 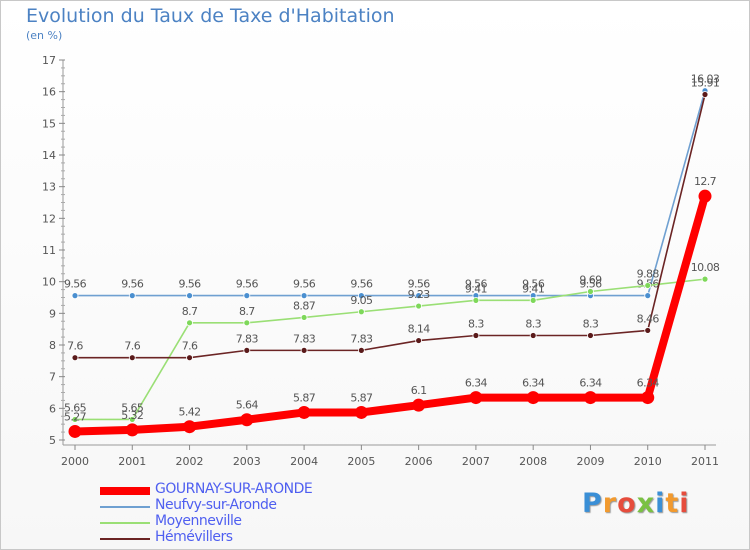 I want to click on x-tick-label: 2009, so click(x=590, y=461).